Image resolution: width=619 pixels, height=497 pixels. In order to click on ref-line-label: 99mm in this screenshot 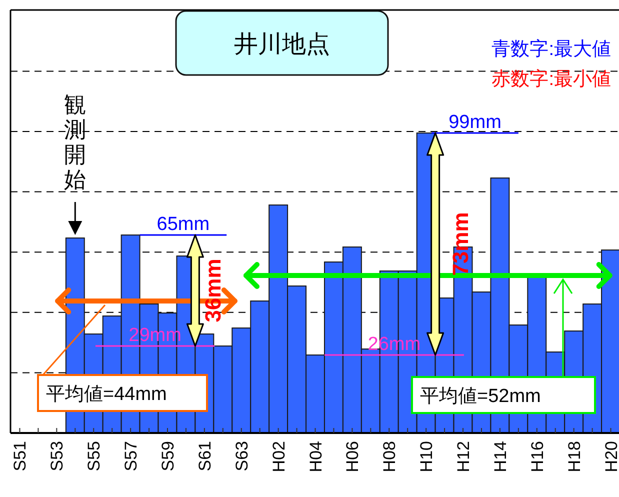, I will do `click(475, 122)`.